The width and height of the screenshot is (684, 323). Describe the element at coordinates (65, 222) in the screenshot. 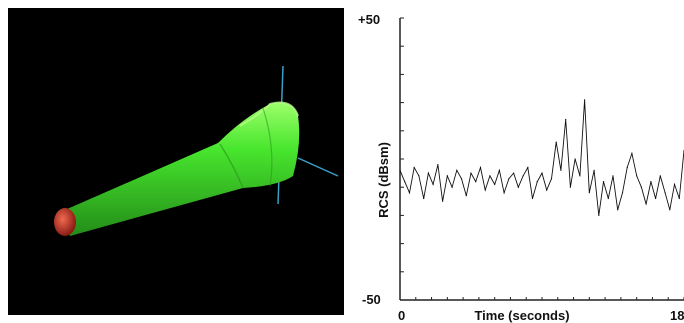

I see `cone-nose-tip` at that location.